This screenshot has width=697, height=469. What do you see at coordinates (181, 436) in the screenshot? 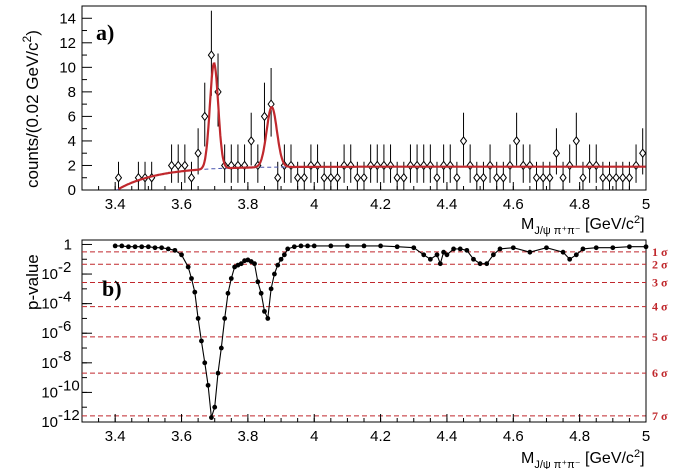
I see `panel-b-x-tick-label: 3.6` at bounding box center [181, 436].